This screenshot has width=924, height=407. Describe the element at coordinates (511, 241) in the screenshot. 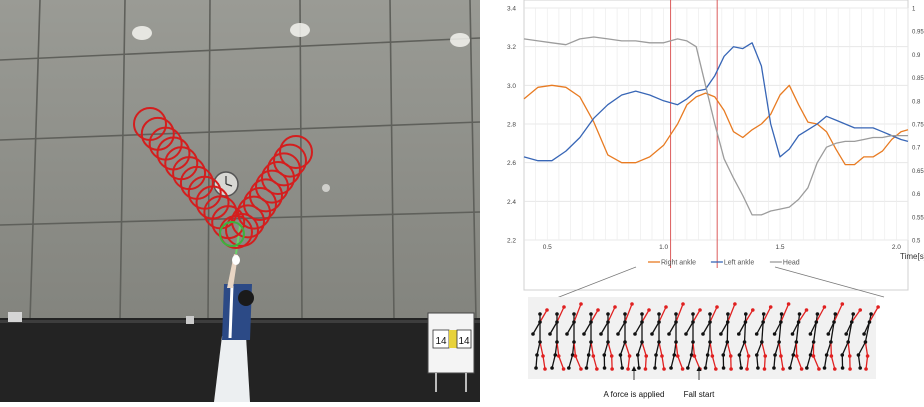

I see `y-tick-label: 2.2` at that location.